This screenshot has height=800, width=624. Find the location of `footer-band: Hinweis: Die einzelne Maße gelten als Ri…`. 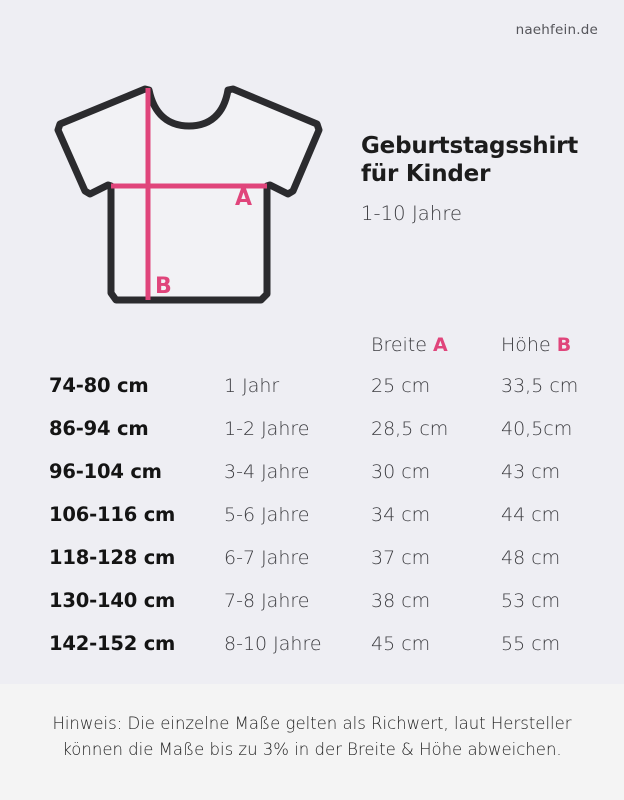

footer-band: Hinweis: Die einzelne Maße gelten als Ri… is located at coordinates (312, 742).